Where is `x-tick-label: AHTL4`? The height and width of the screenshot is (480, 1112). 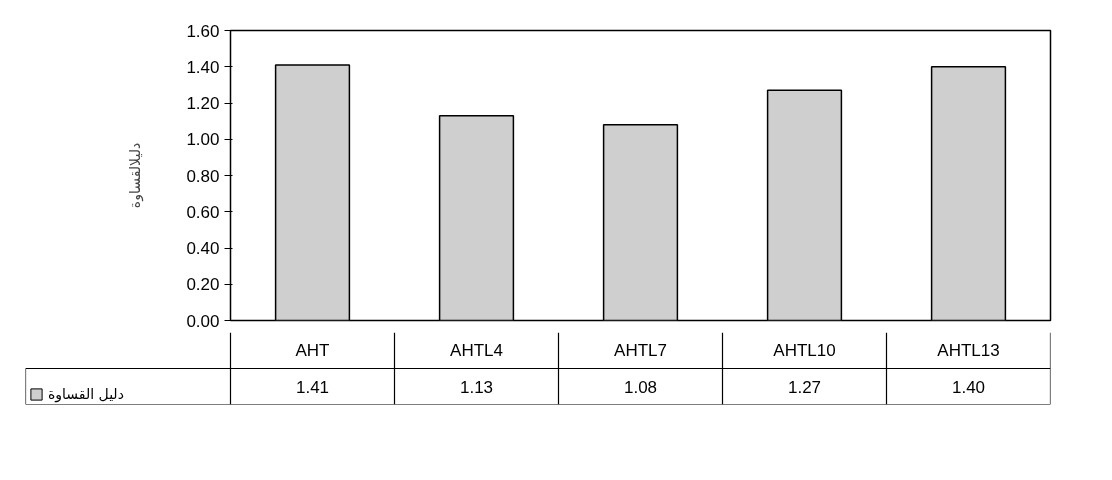 x-tick-label: AHTL4 is located at coordinates (476, 350).